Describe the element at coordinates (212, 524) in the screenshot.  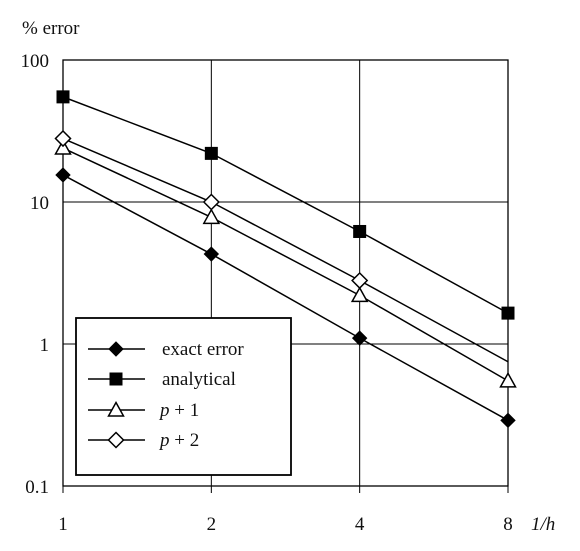
I see `x-tick-label: 2` at that location.